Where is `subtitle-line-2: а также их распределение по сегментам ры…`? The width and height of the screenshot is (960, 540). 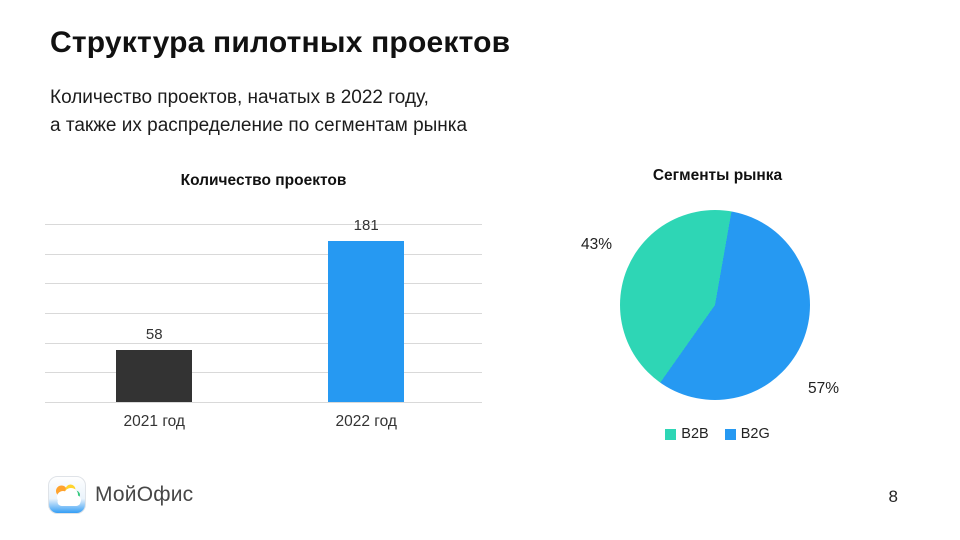
subtitle-line-2: а также их распределение по сегментам ры… is located at coordinates (259, 125).